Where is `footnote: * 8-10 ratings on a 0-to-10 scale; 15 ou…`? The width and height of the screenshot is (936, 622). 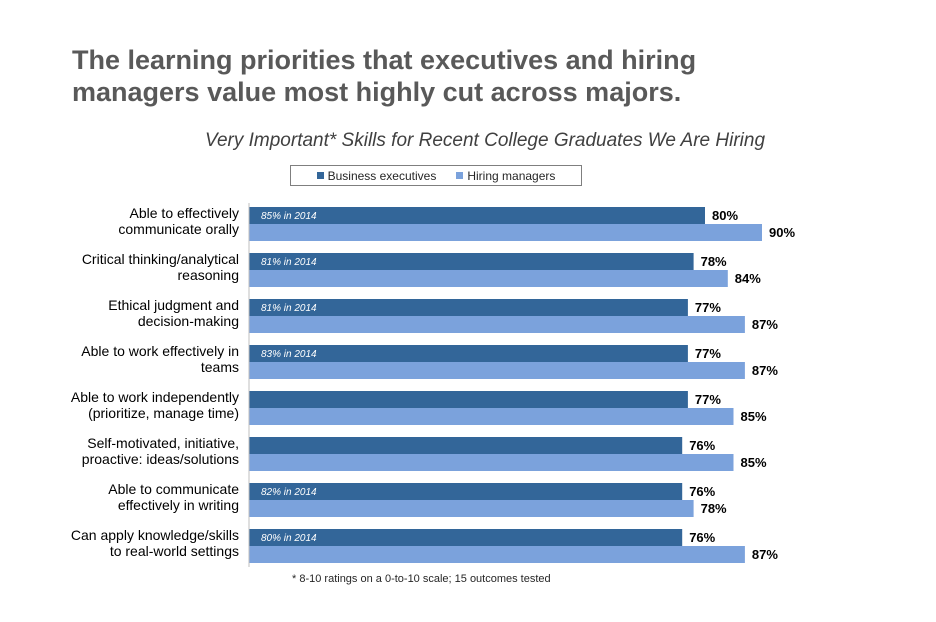
footnote: * 8-10 ratings on a 0-to-10 scale; 15 ou… is located at coordinates (421, 579).